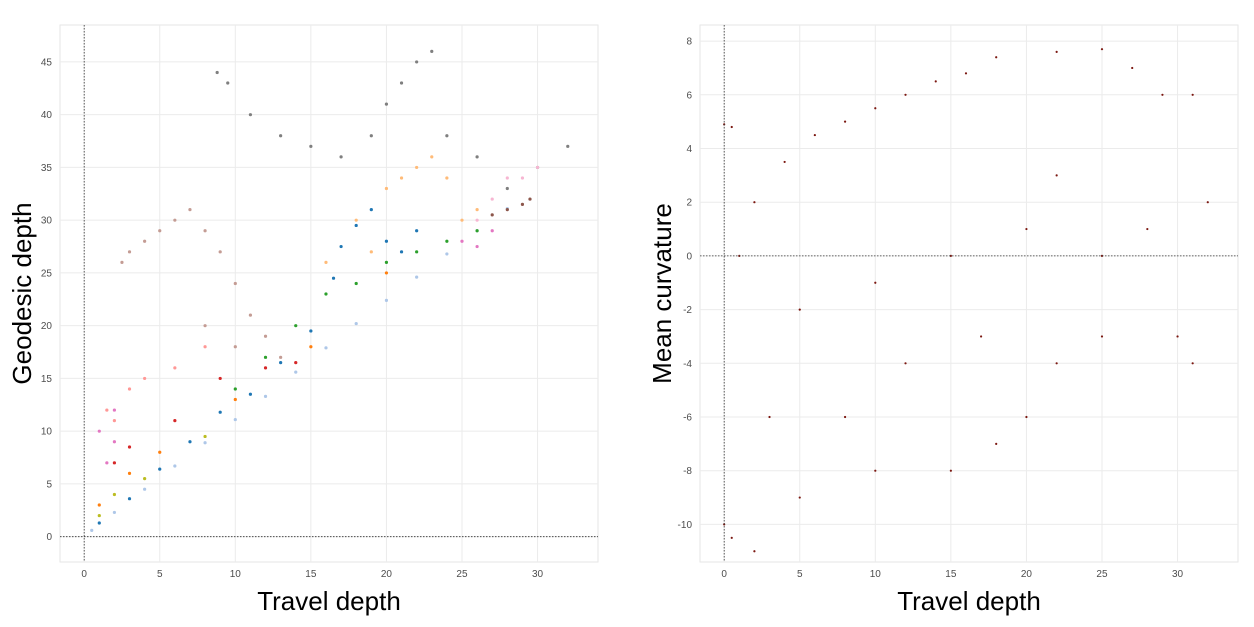  What do you see at coordinates (236, 574) in the screenshot?
I see `geodesic-x-tick-label: 10` at bounding box center [236, 574].